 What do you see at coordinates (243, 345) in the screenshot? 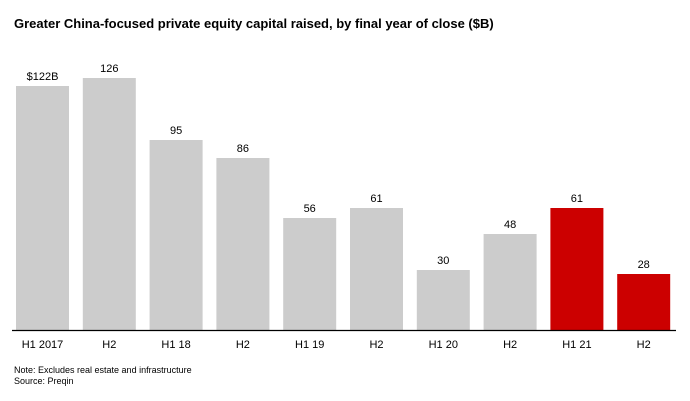
I see `x-tick-label-4: H2` at bounding box center [243, 345].